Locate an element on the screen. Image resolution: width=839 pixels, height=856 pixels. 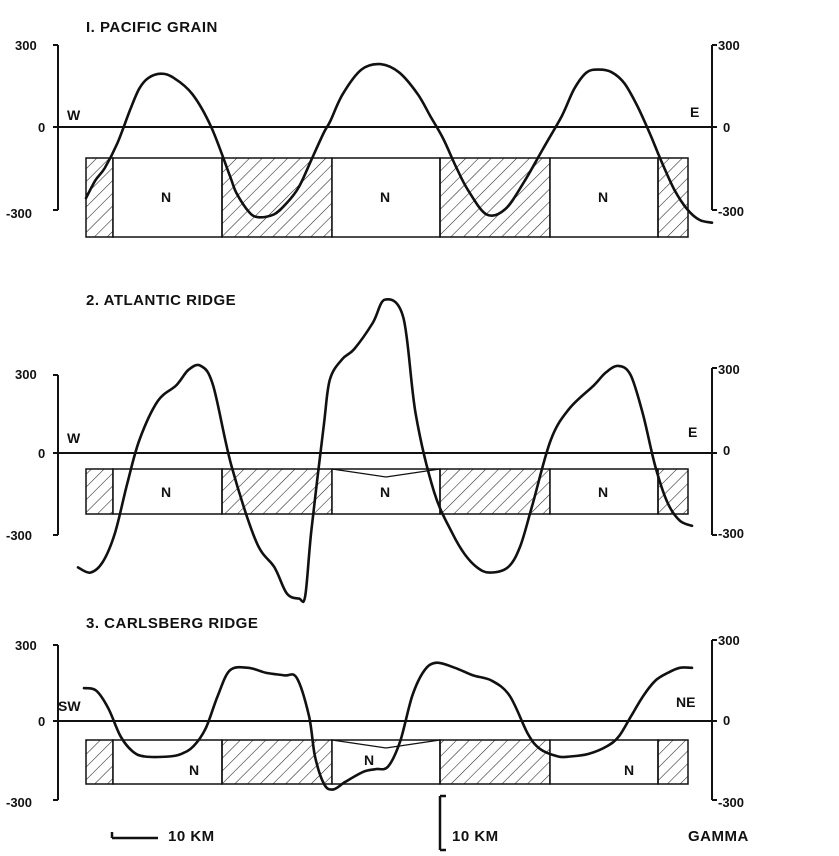
vertical-scale-label: 10 KM is located at coordinates (475, 836).